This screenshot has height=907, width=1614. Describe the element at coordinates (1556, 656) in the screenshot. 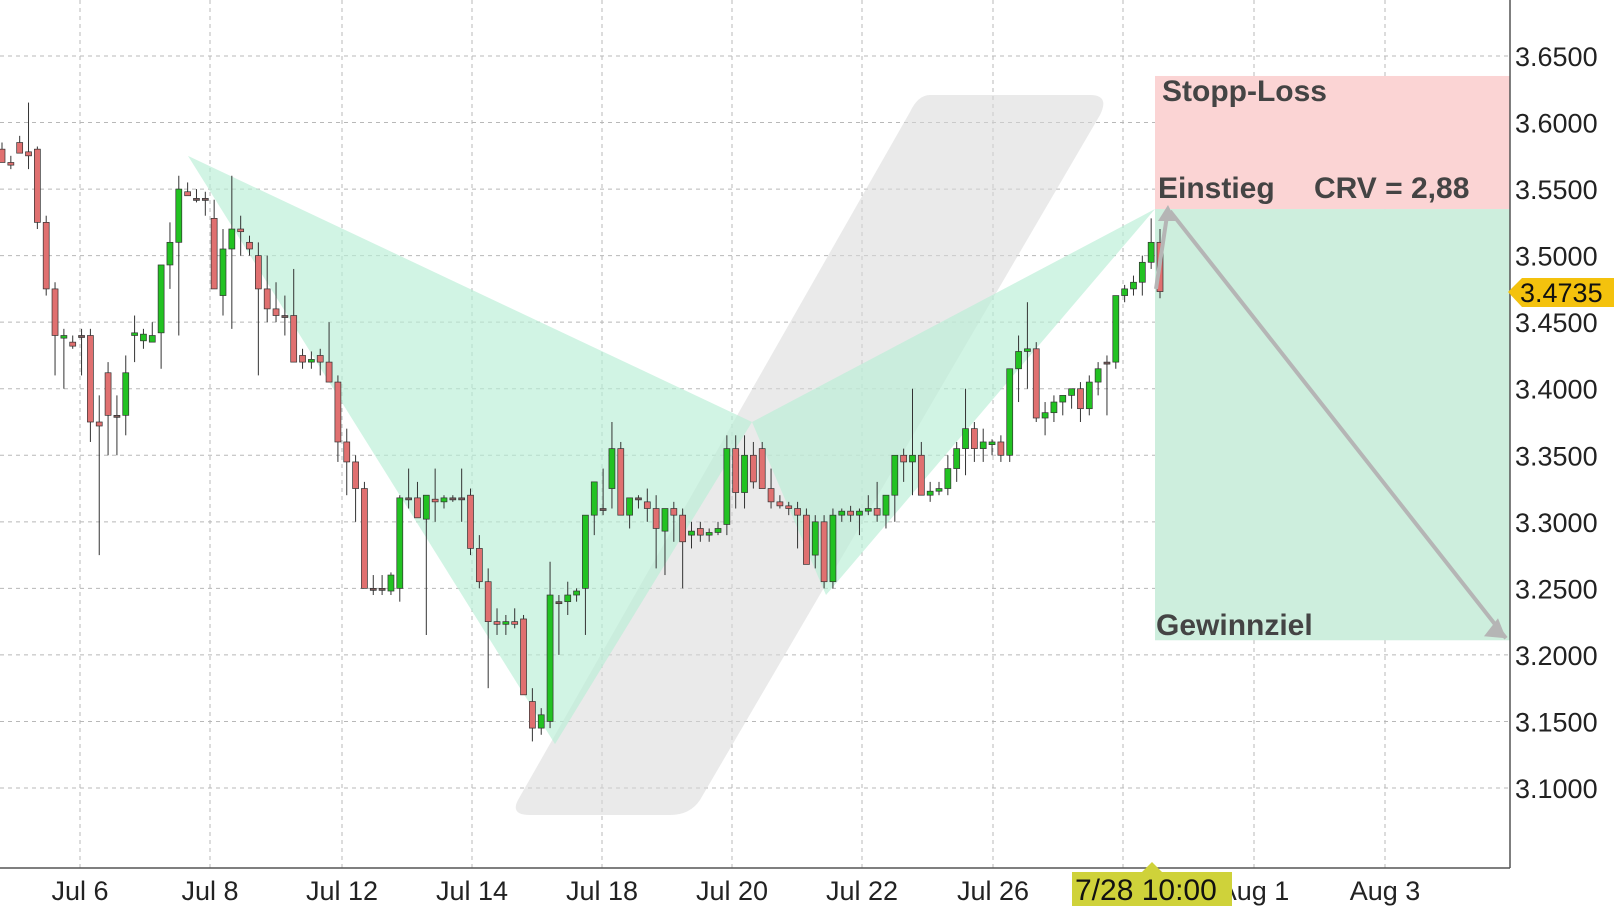

I see `y-tick-label: 3.2000` at that location.